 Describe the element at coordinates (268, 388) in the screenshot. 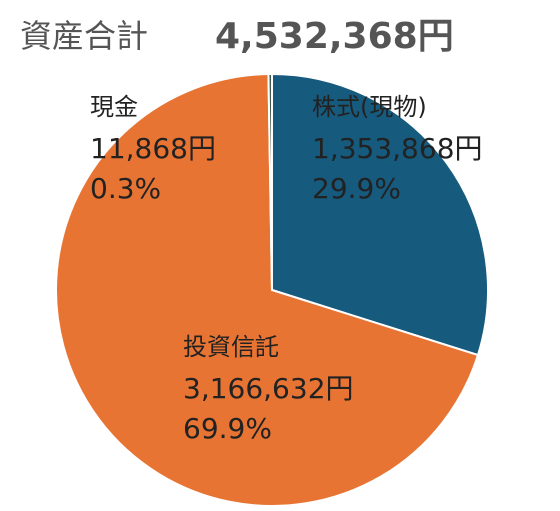

I see `slice-value: 3,166,632円` at that location.